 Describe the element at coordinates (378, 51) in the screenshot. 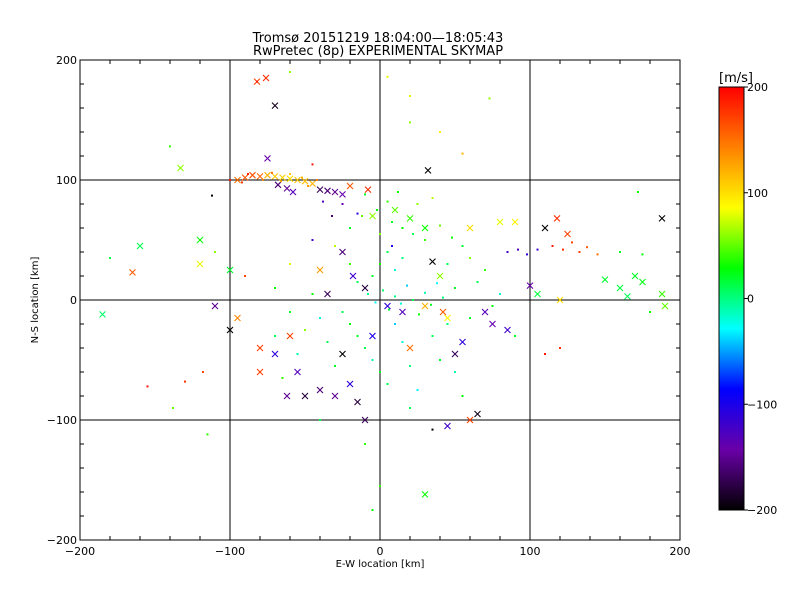

I see `chart-subtitle: RwPretec (8p) EXPERIMENTAL SKYMAP` at that location.